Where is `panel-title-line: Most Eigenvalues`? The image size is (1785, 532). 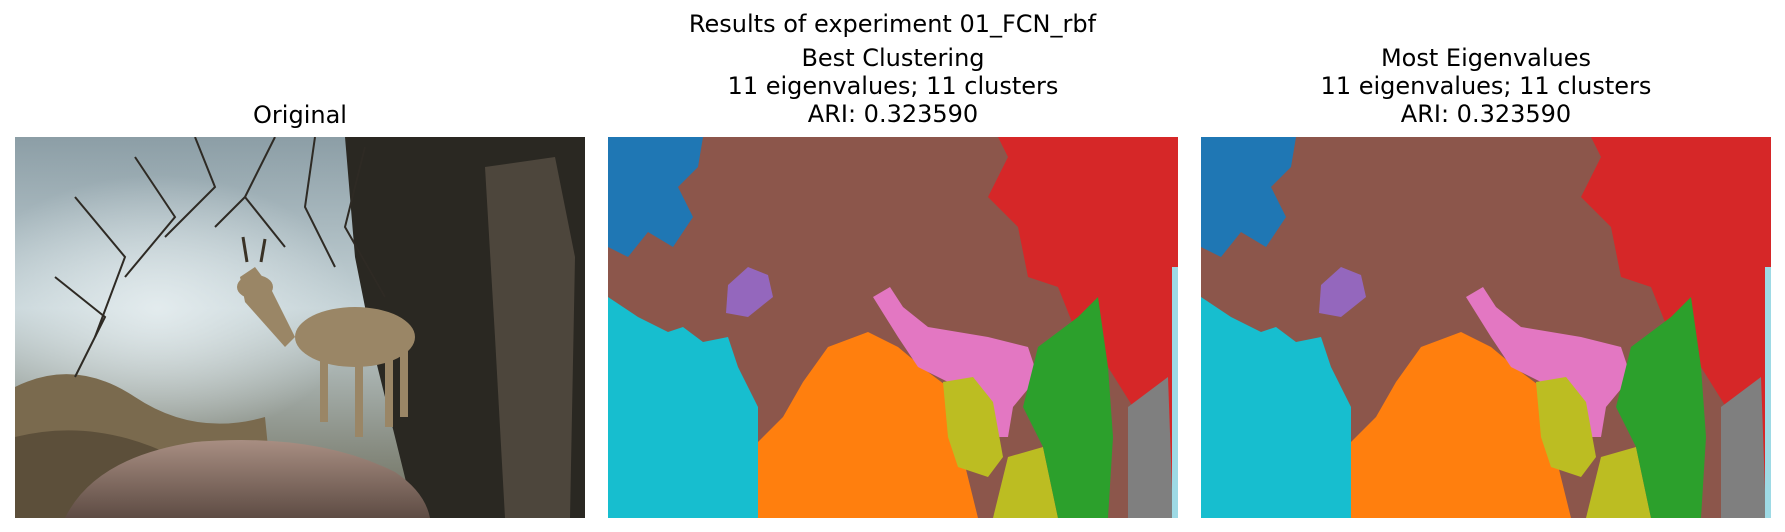
panel-title-line: Most Eigenvalues is located at coordinates (1486, 58).